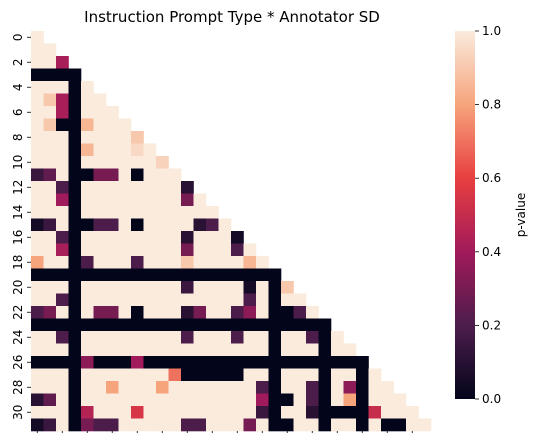 This screenshot has height=433, width=535. What do you see at coordinates (491, 325) in the screenshot?
I see `colorbar-tick-label: 0.2` at bounding box center [491, 325].